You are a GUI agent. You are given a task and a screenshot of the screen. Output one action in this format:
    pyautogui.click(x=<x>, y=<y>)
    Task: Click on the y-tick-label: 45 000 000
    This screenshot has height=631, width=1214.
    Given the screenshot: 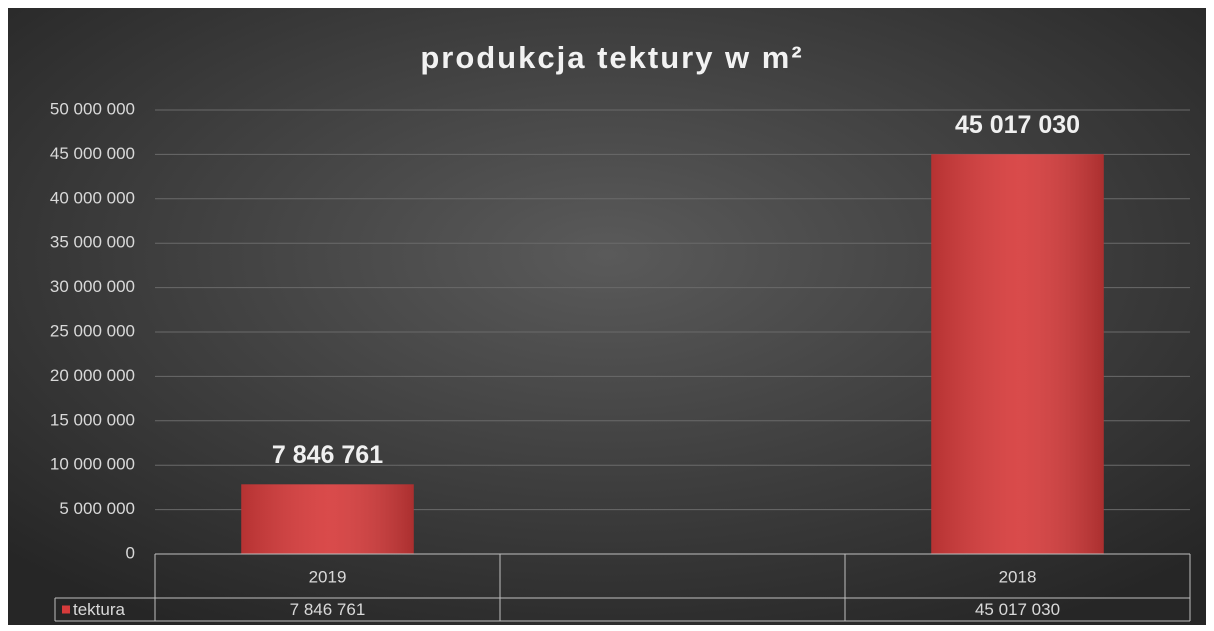 What is the action you would take?
    pyautogui.click(x=92, y=153)
    